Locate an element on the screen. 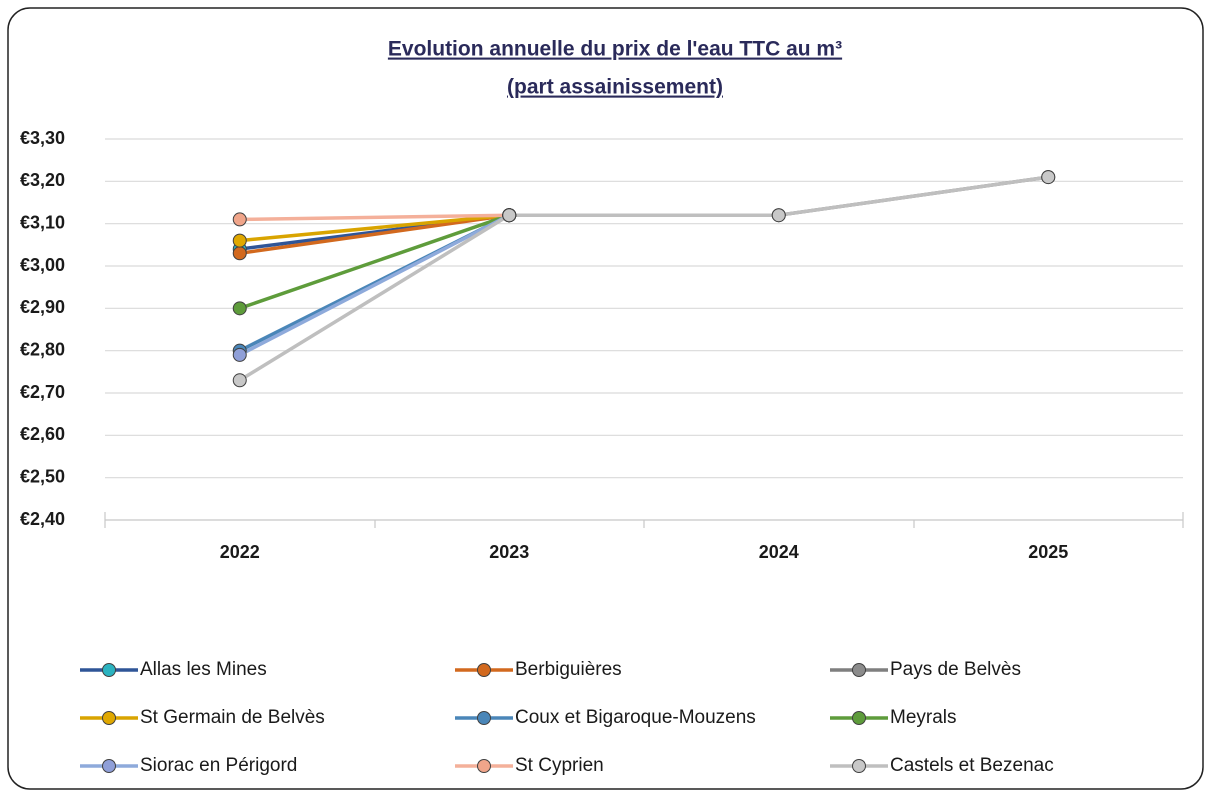 This screenshot has width=1209, height=796. y-tick-label: €2,60 is located at coordinates (42, 434).